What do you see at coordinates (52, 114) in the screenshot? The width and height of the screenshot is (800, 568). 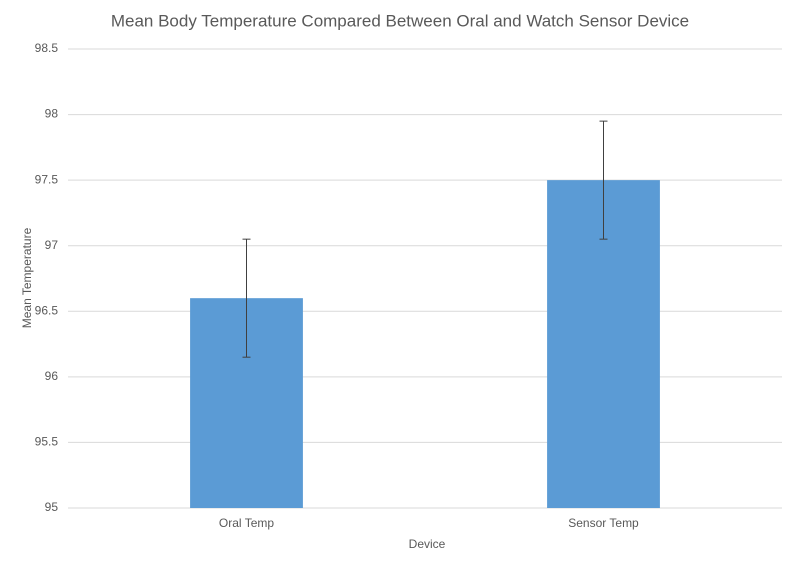 I see `y-tick-label: 98` at bounding box center [52, 114].